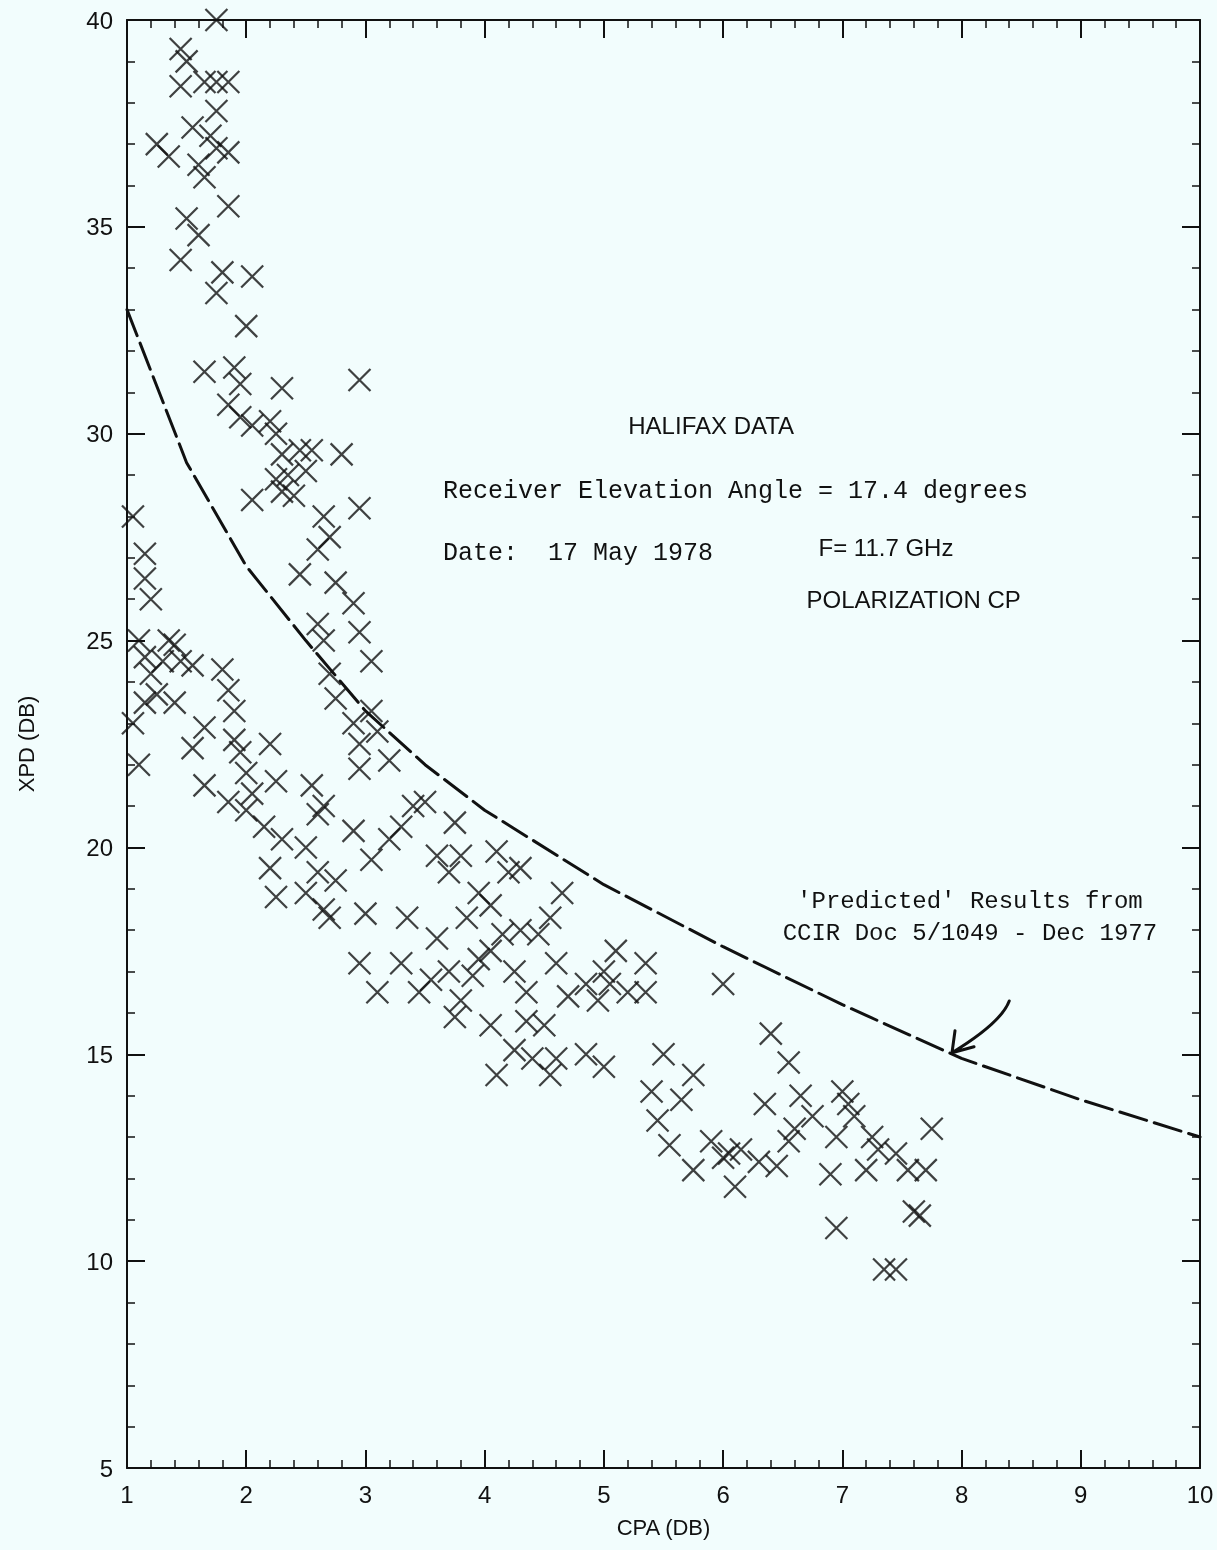 The width and height of the screenshot is (1217, 1550). What do you see at coordinates (365, 1494) in the screenshot?
I see `x-tick-label: 3` at bounding box center [365, 1494].